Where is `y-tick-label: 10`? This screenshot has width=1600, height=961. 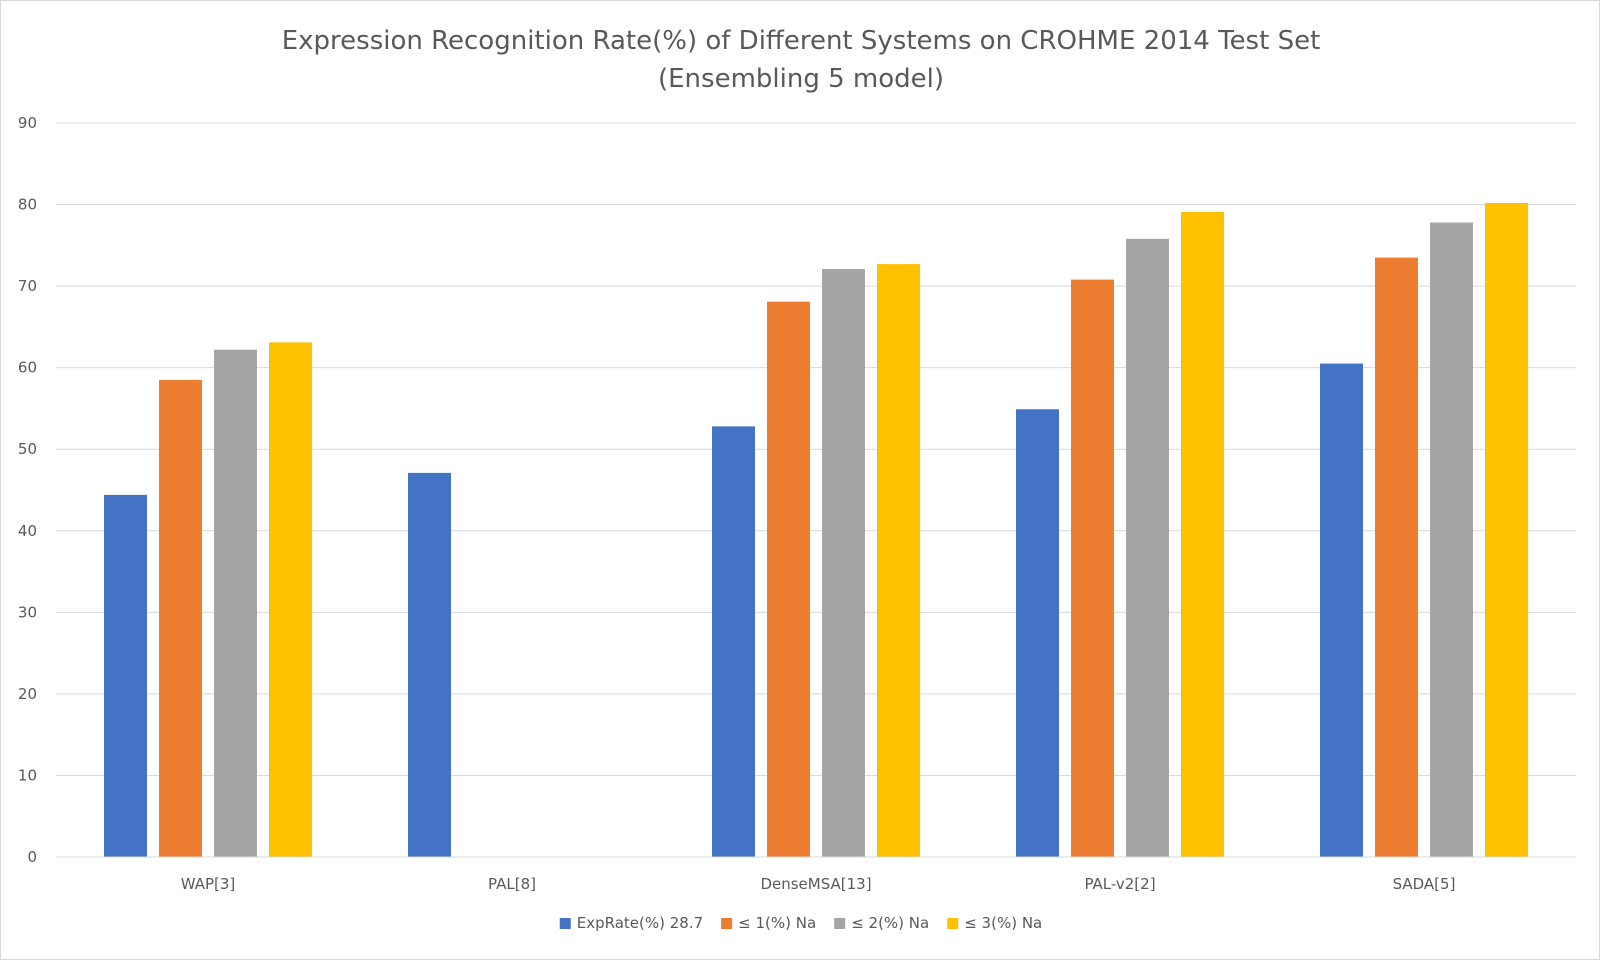 y-tick-label: 10 is located at coordinates (27, 775).